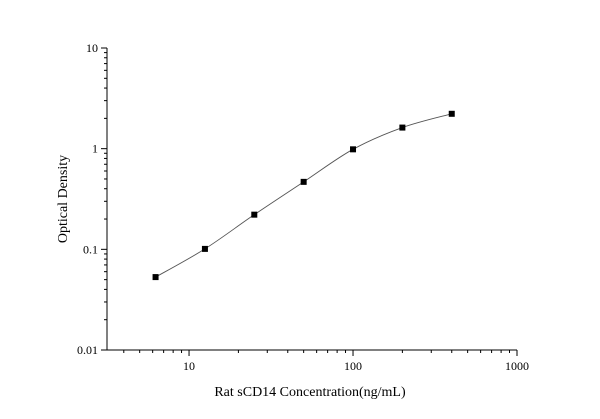 This screenshot has width=600, height=419. Describe the element at coordinates (353, 366) in the screenshot. I see `x-tick-label: 100` at that location.